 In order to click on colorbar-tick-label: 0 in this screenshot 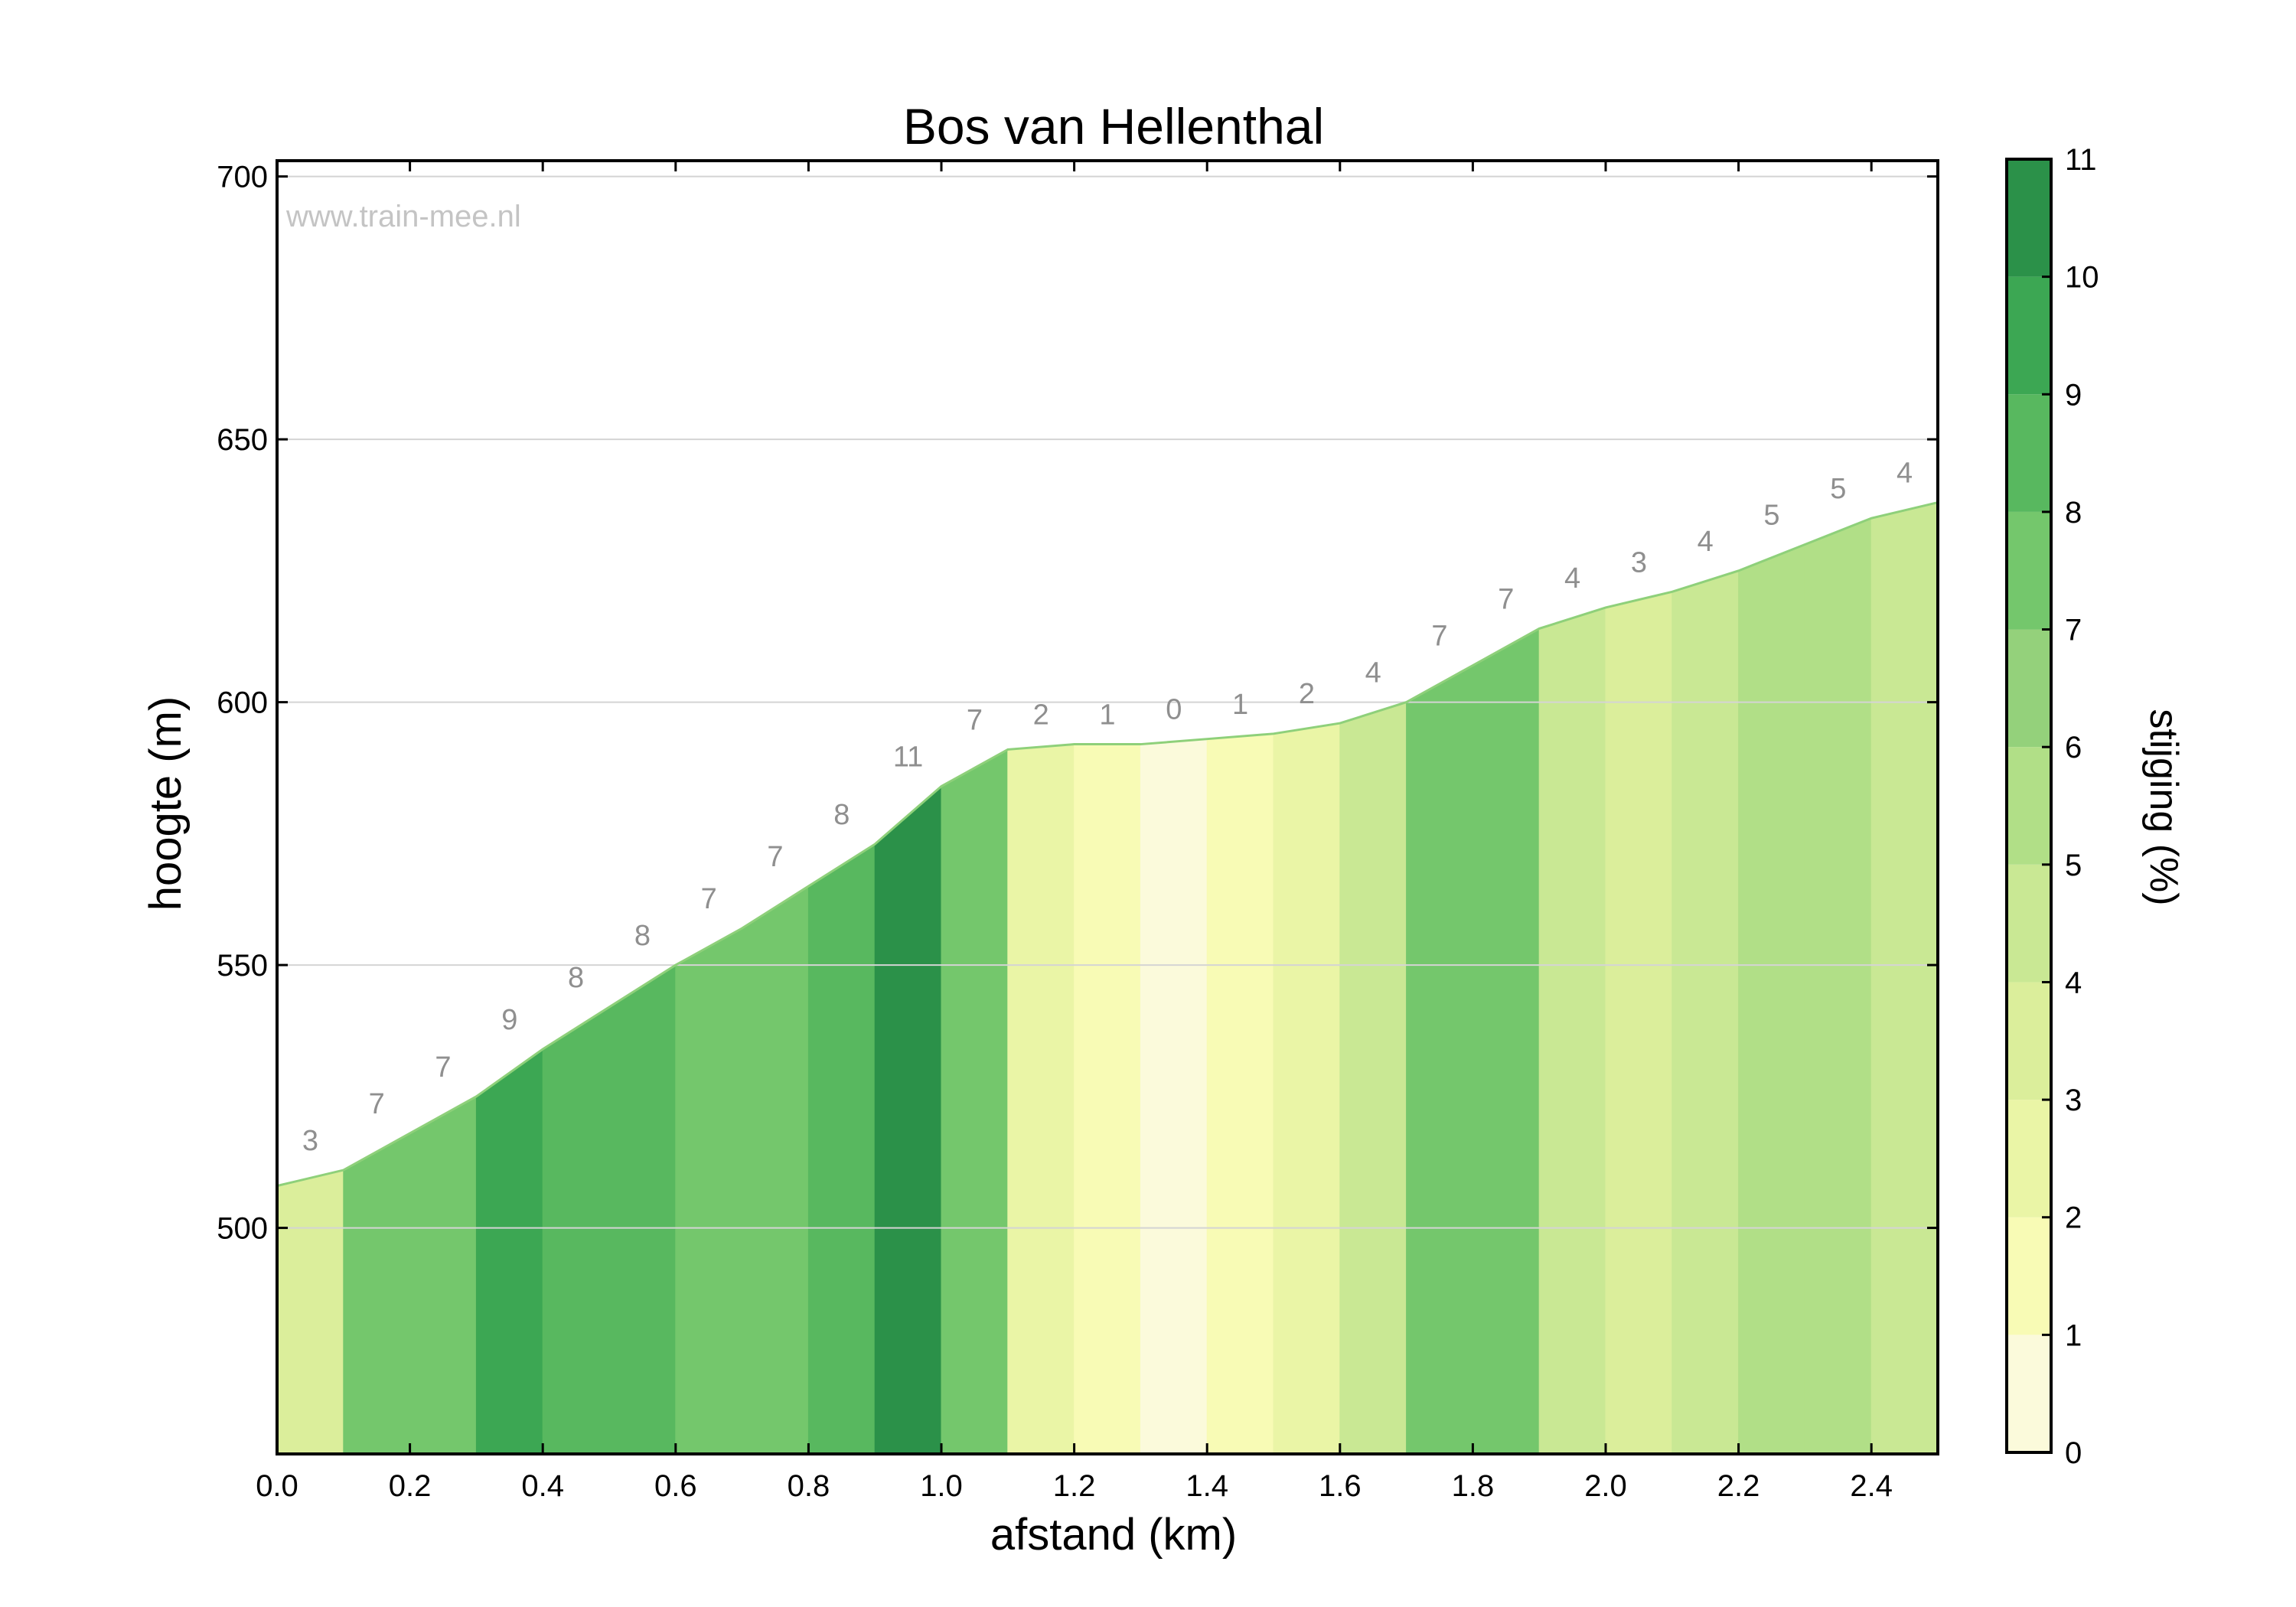, I will do `click(2073, 1453)`.